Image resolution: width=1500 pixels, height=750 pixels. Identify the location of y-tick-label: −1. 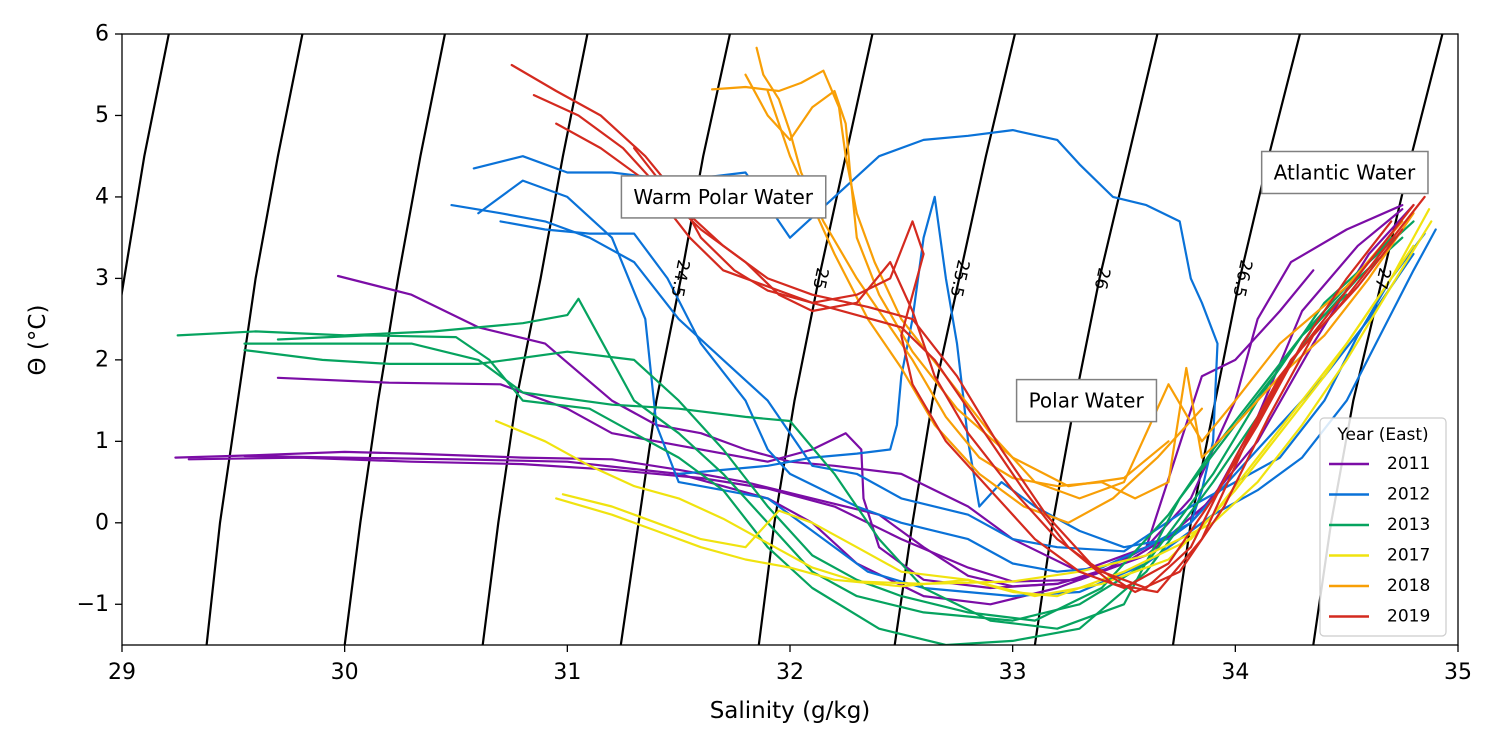
(93, 604).